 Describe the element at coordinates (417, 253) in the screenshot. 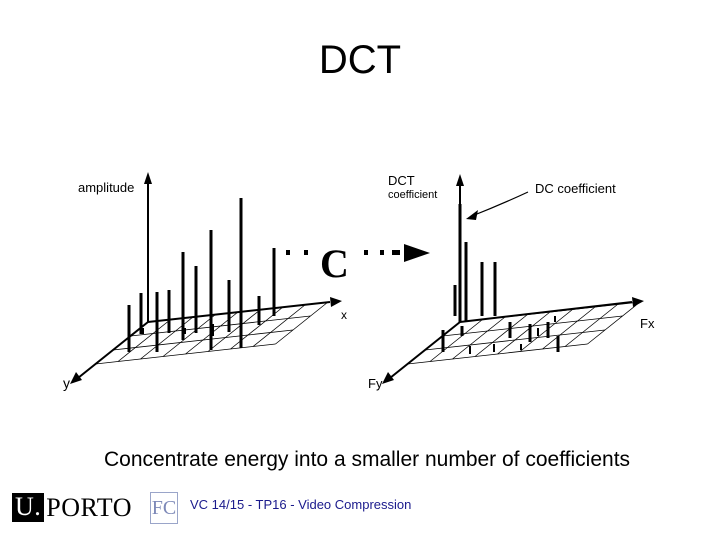

I see `transform-arrowhead` at that location.